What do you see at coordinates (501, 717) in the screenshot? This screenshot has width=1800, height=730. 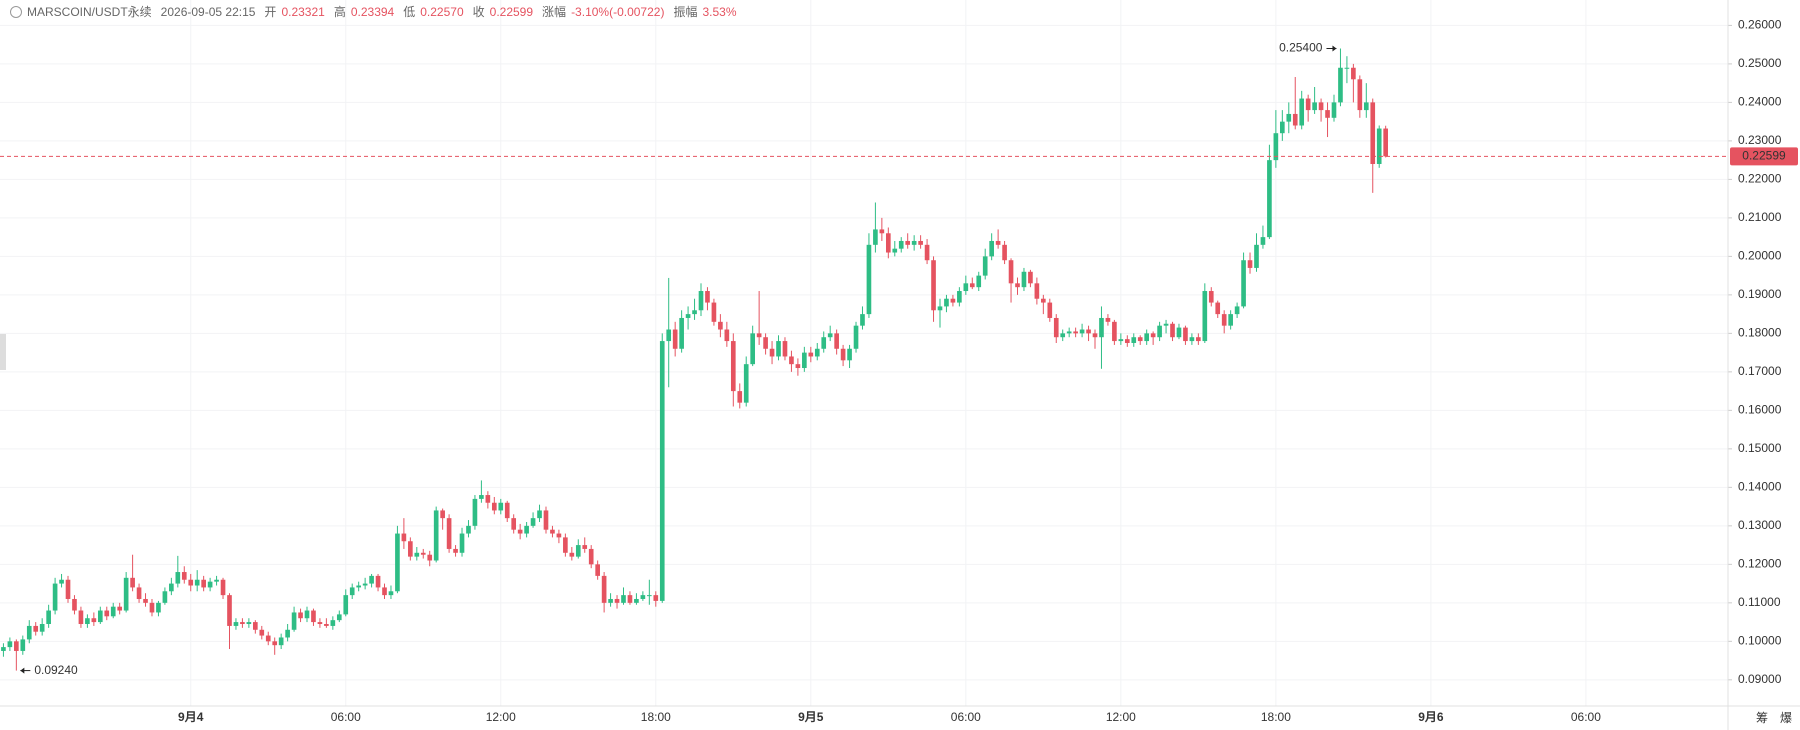 I see `x-tick-label: 12:00` at bounding box center [501, 717].